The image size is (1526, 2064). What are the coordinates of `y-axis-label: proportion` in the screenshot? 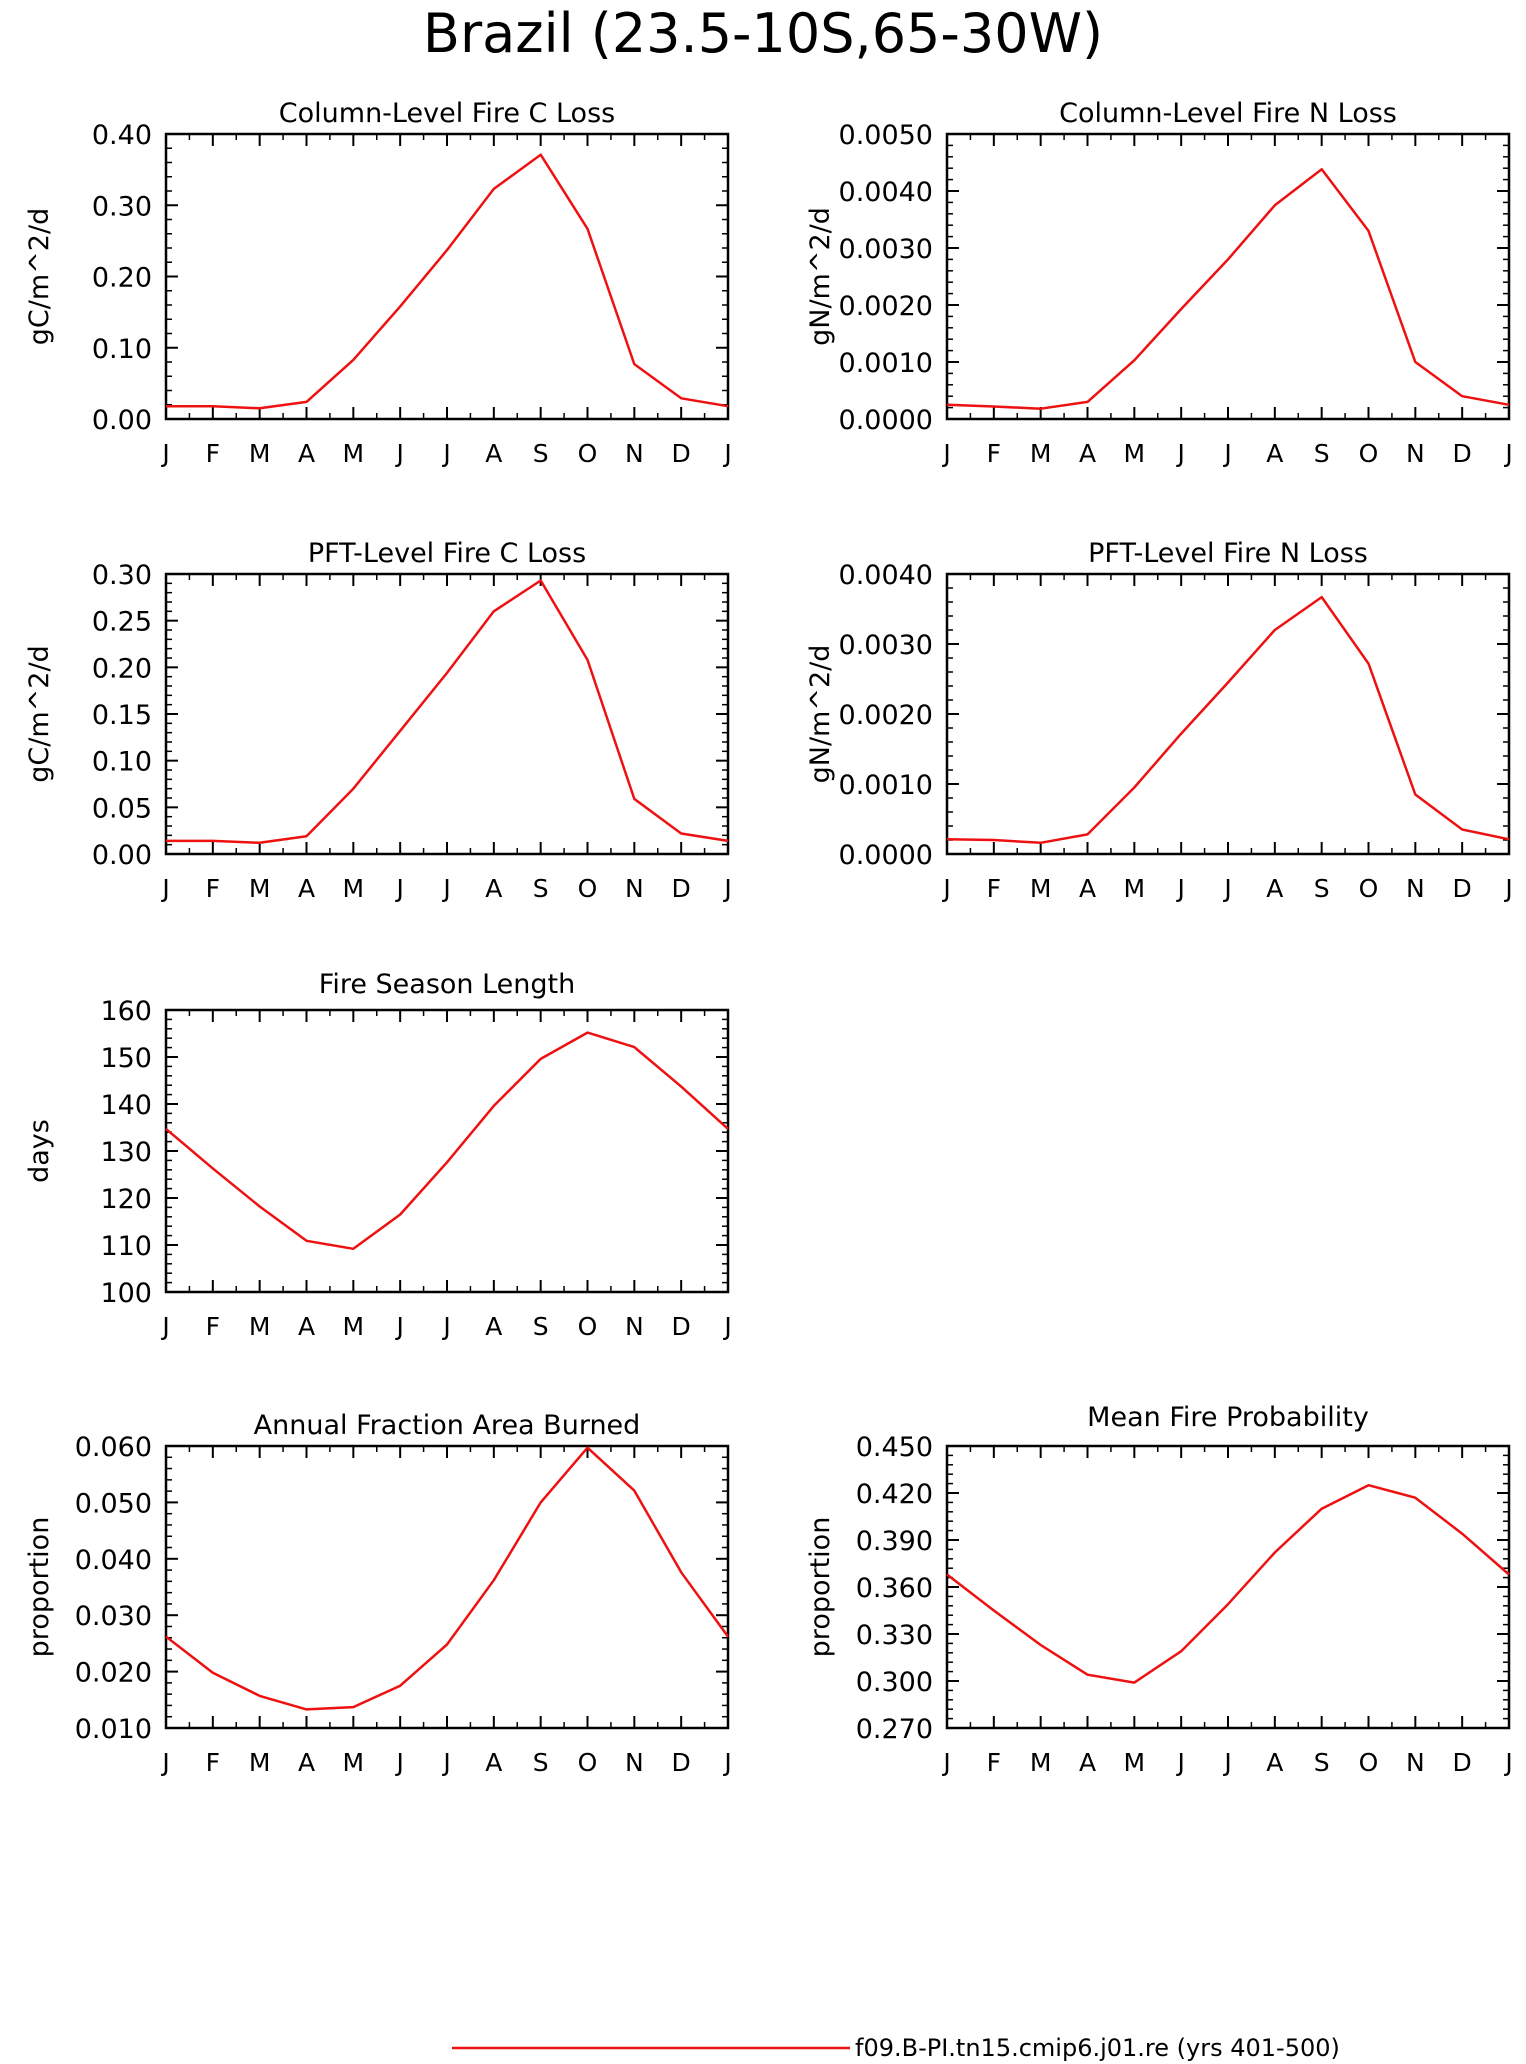 It's located at (39, 1587).